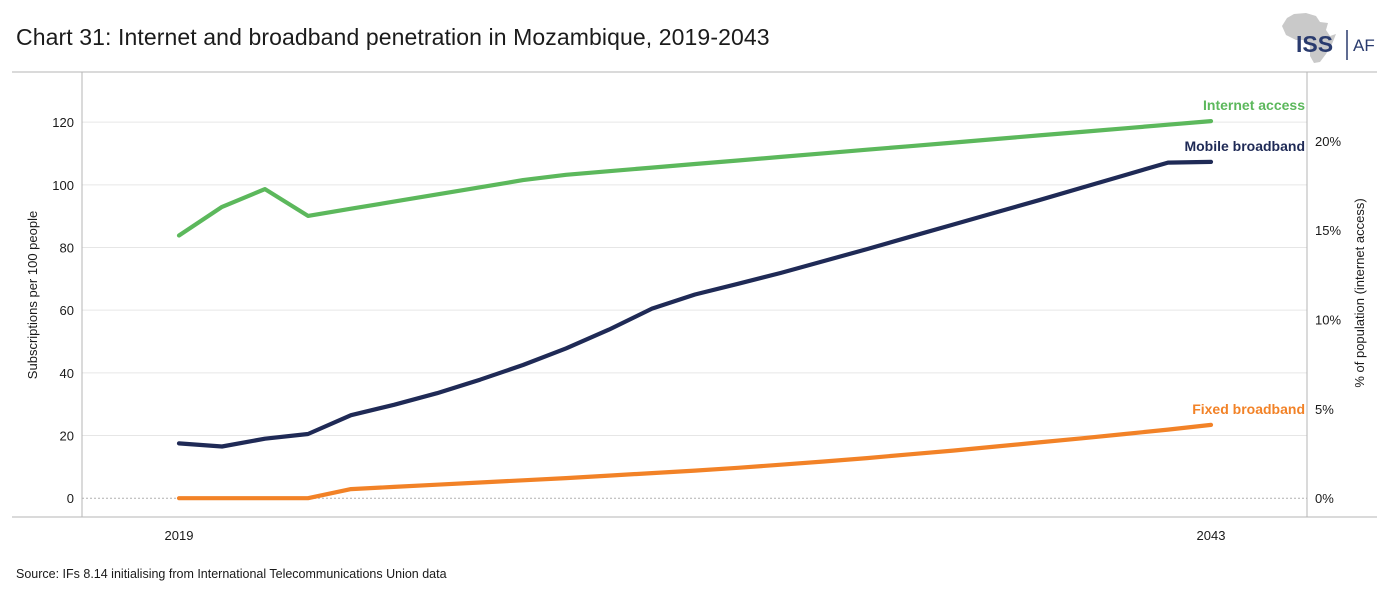 Image resolution: width=1389 pixels, height=600 pixels. Describe the element at coordinates (63, 122) in the screenshot. I see `y-tick-label: 120` at that location.